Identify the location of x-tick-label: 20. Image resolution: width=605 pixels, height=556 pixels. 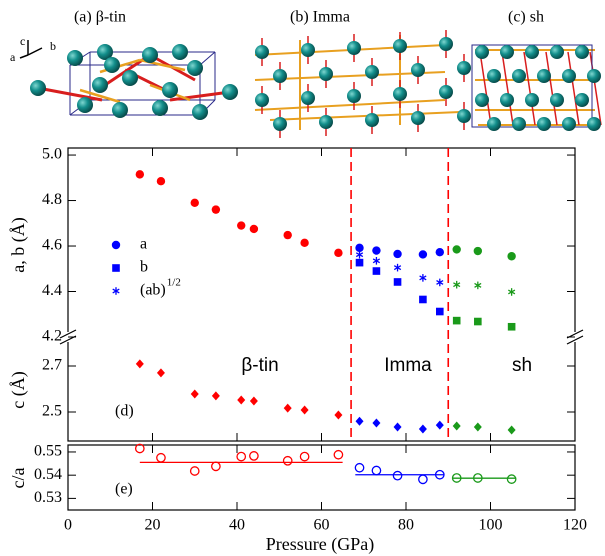
(153, 525).